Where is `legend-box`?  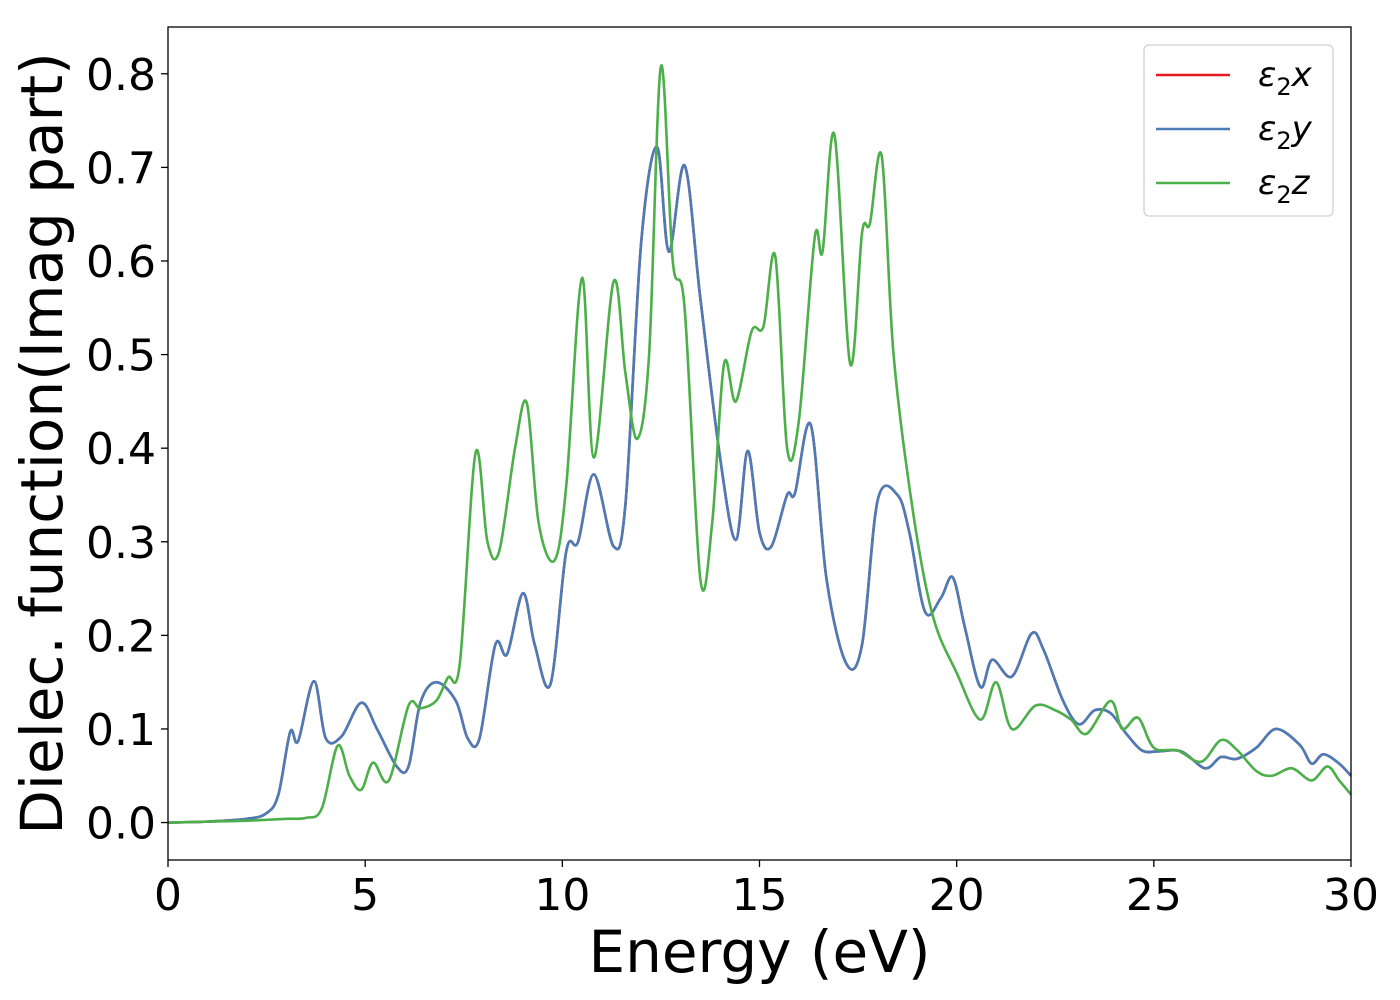
legend-box is located at coordinates (1238, 130).